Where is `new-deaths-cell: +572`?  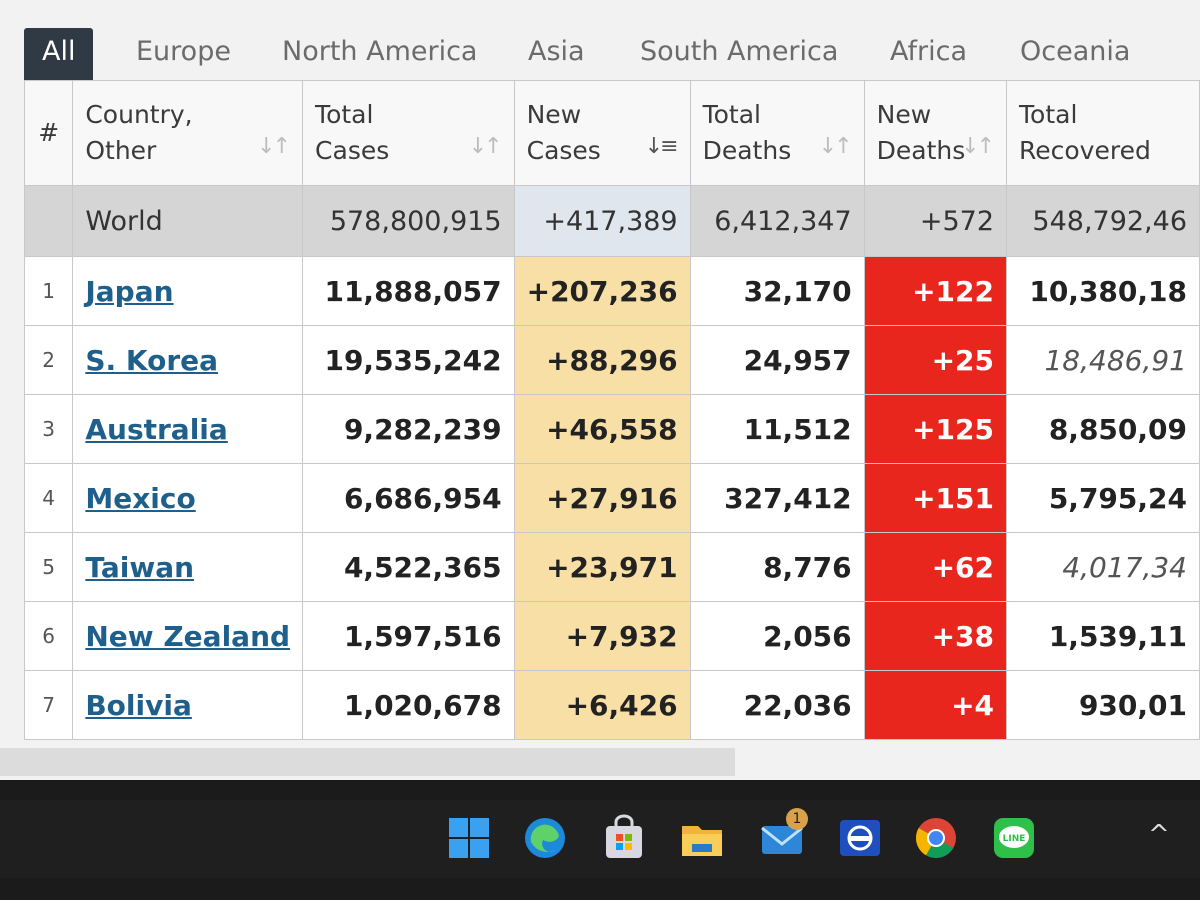 new-deaths-cell: +572 is located at coordinates (935, 221).